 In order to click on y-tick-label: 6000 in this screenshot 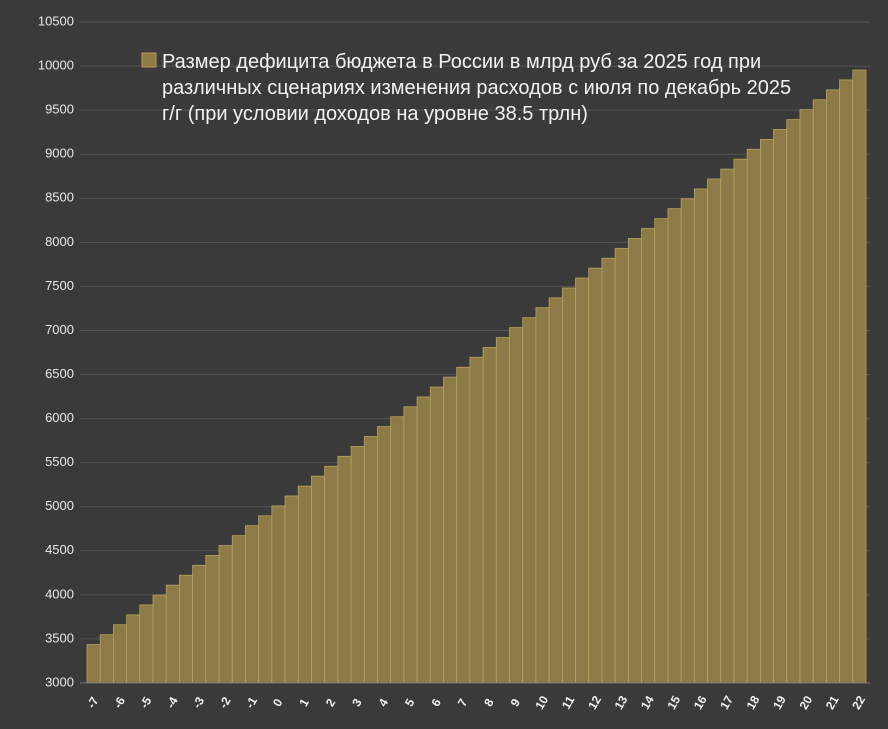, I will do `click(59, 417)`.